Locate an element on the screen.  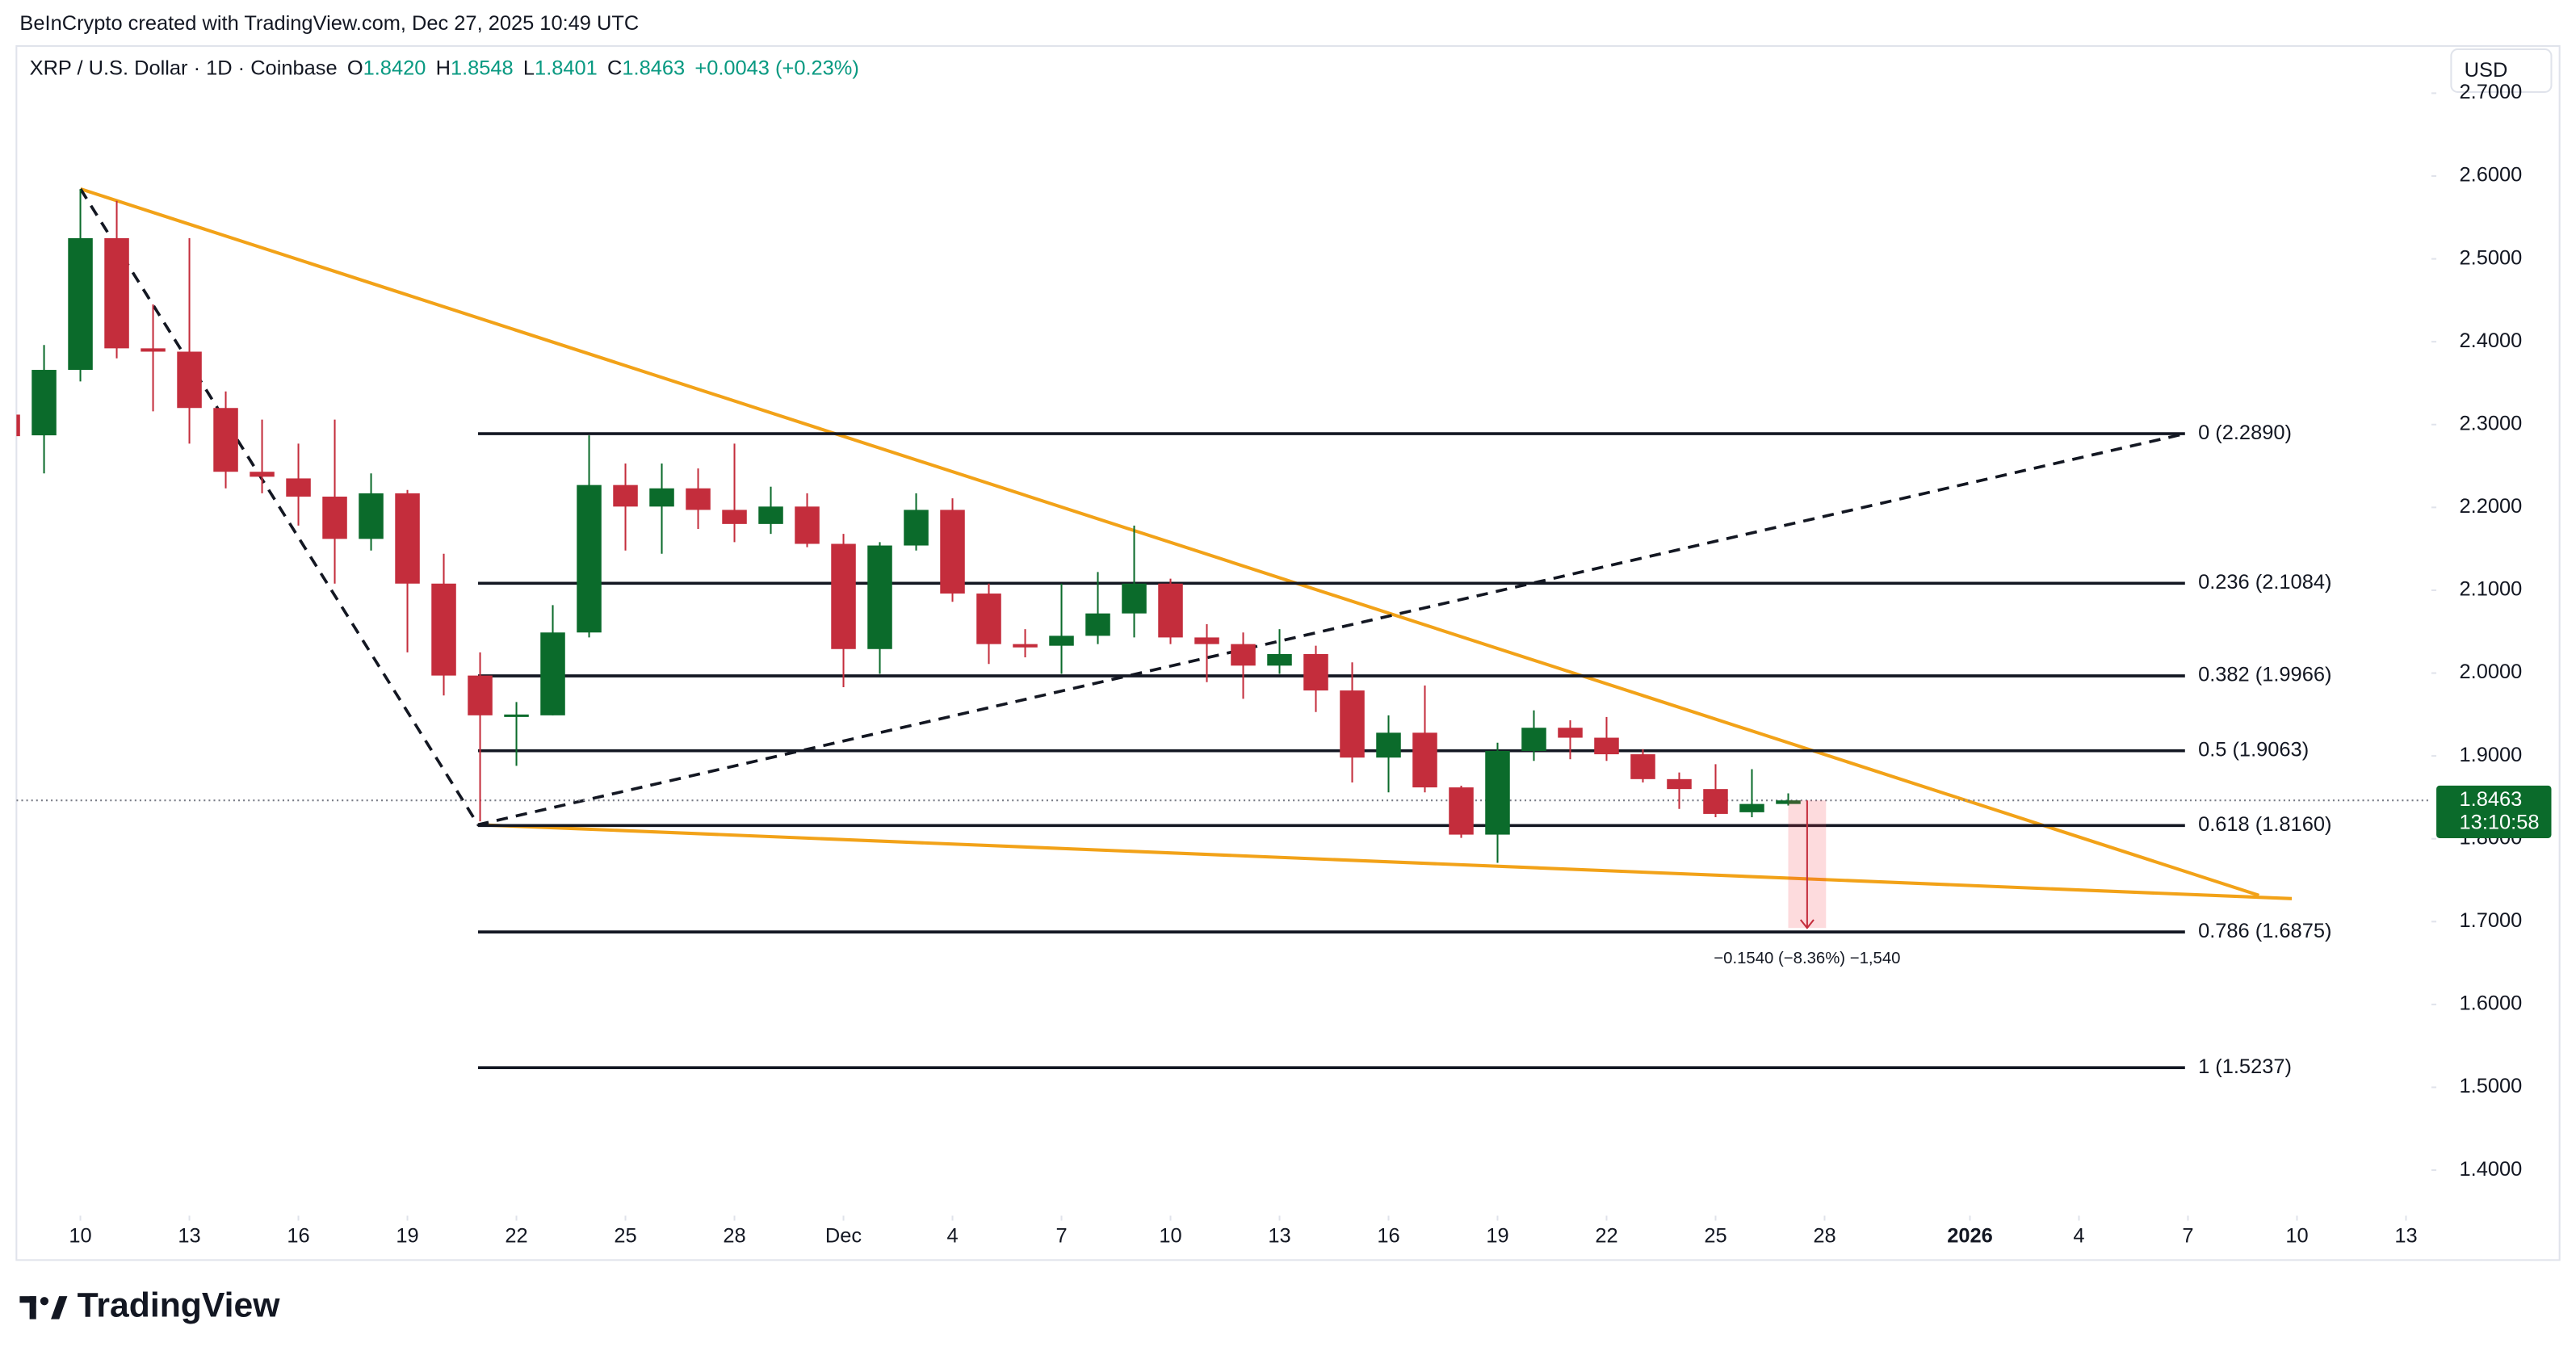
fib-label: 0.236 (2.1084) is located at coordinates (2264, 582).